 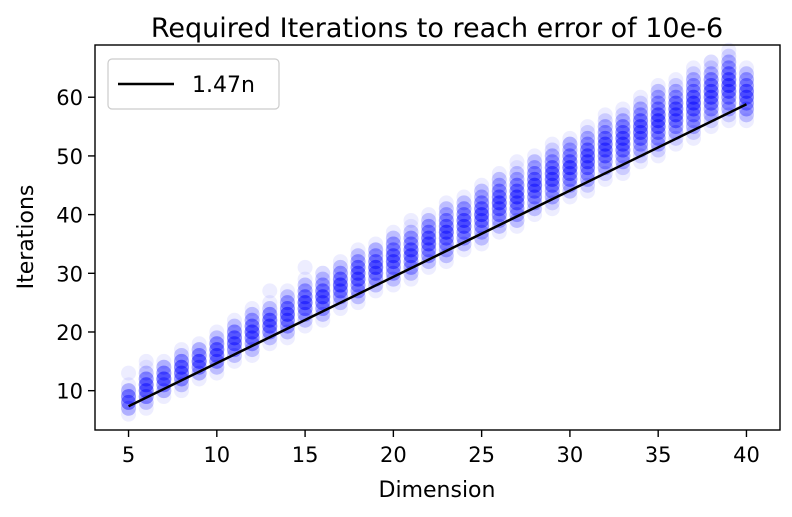 I want to click on y-tick-label: 60, so click(x=69, y=98).